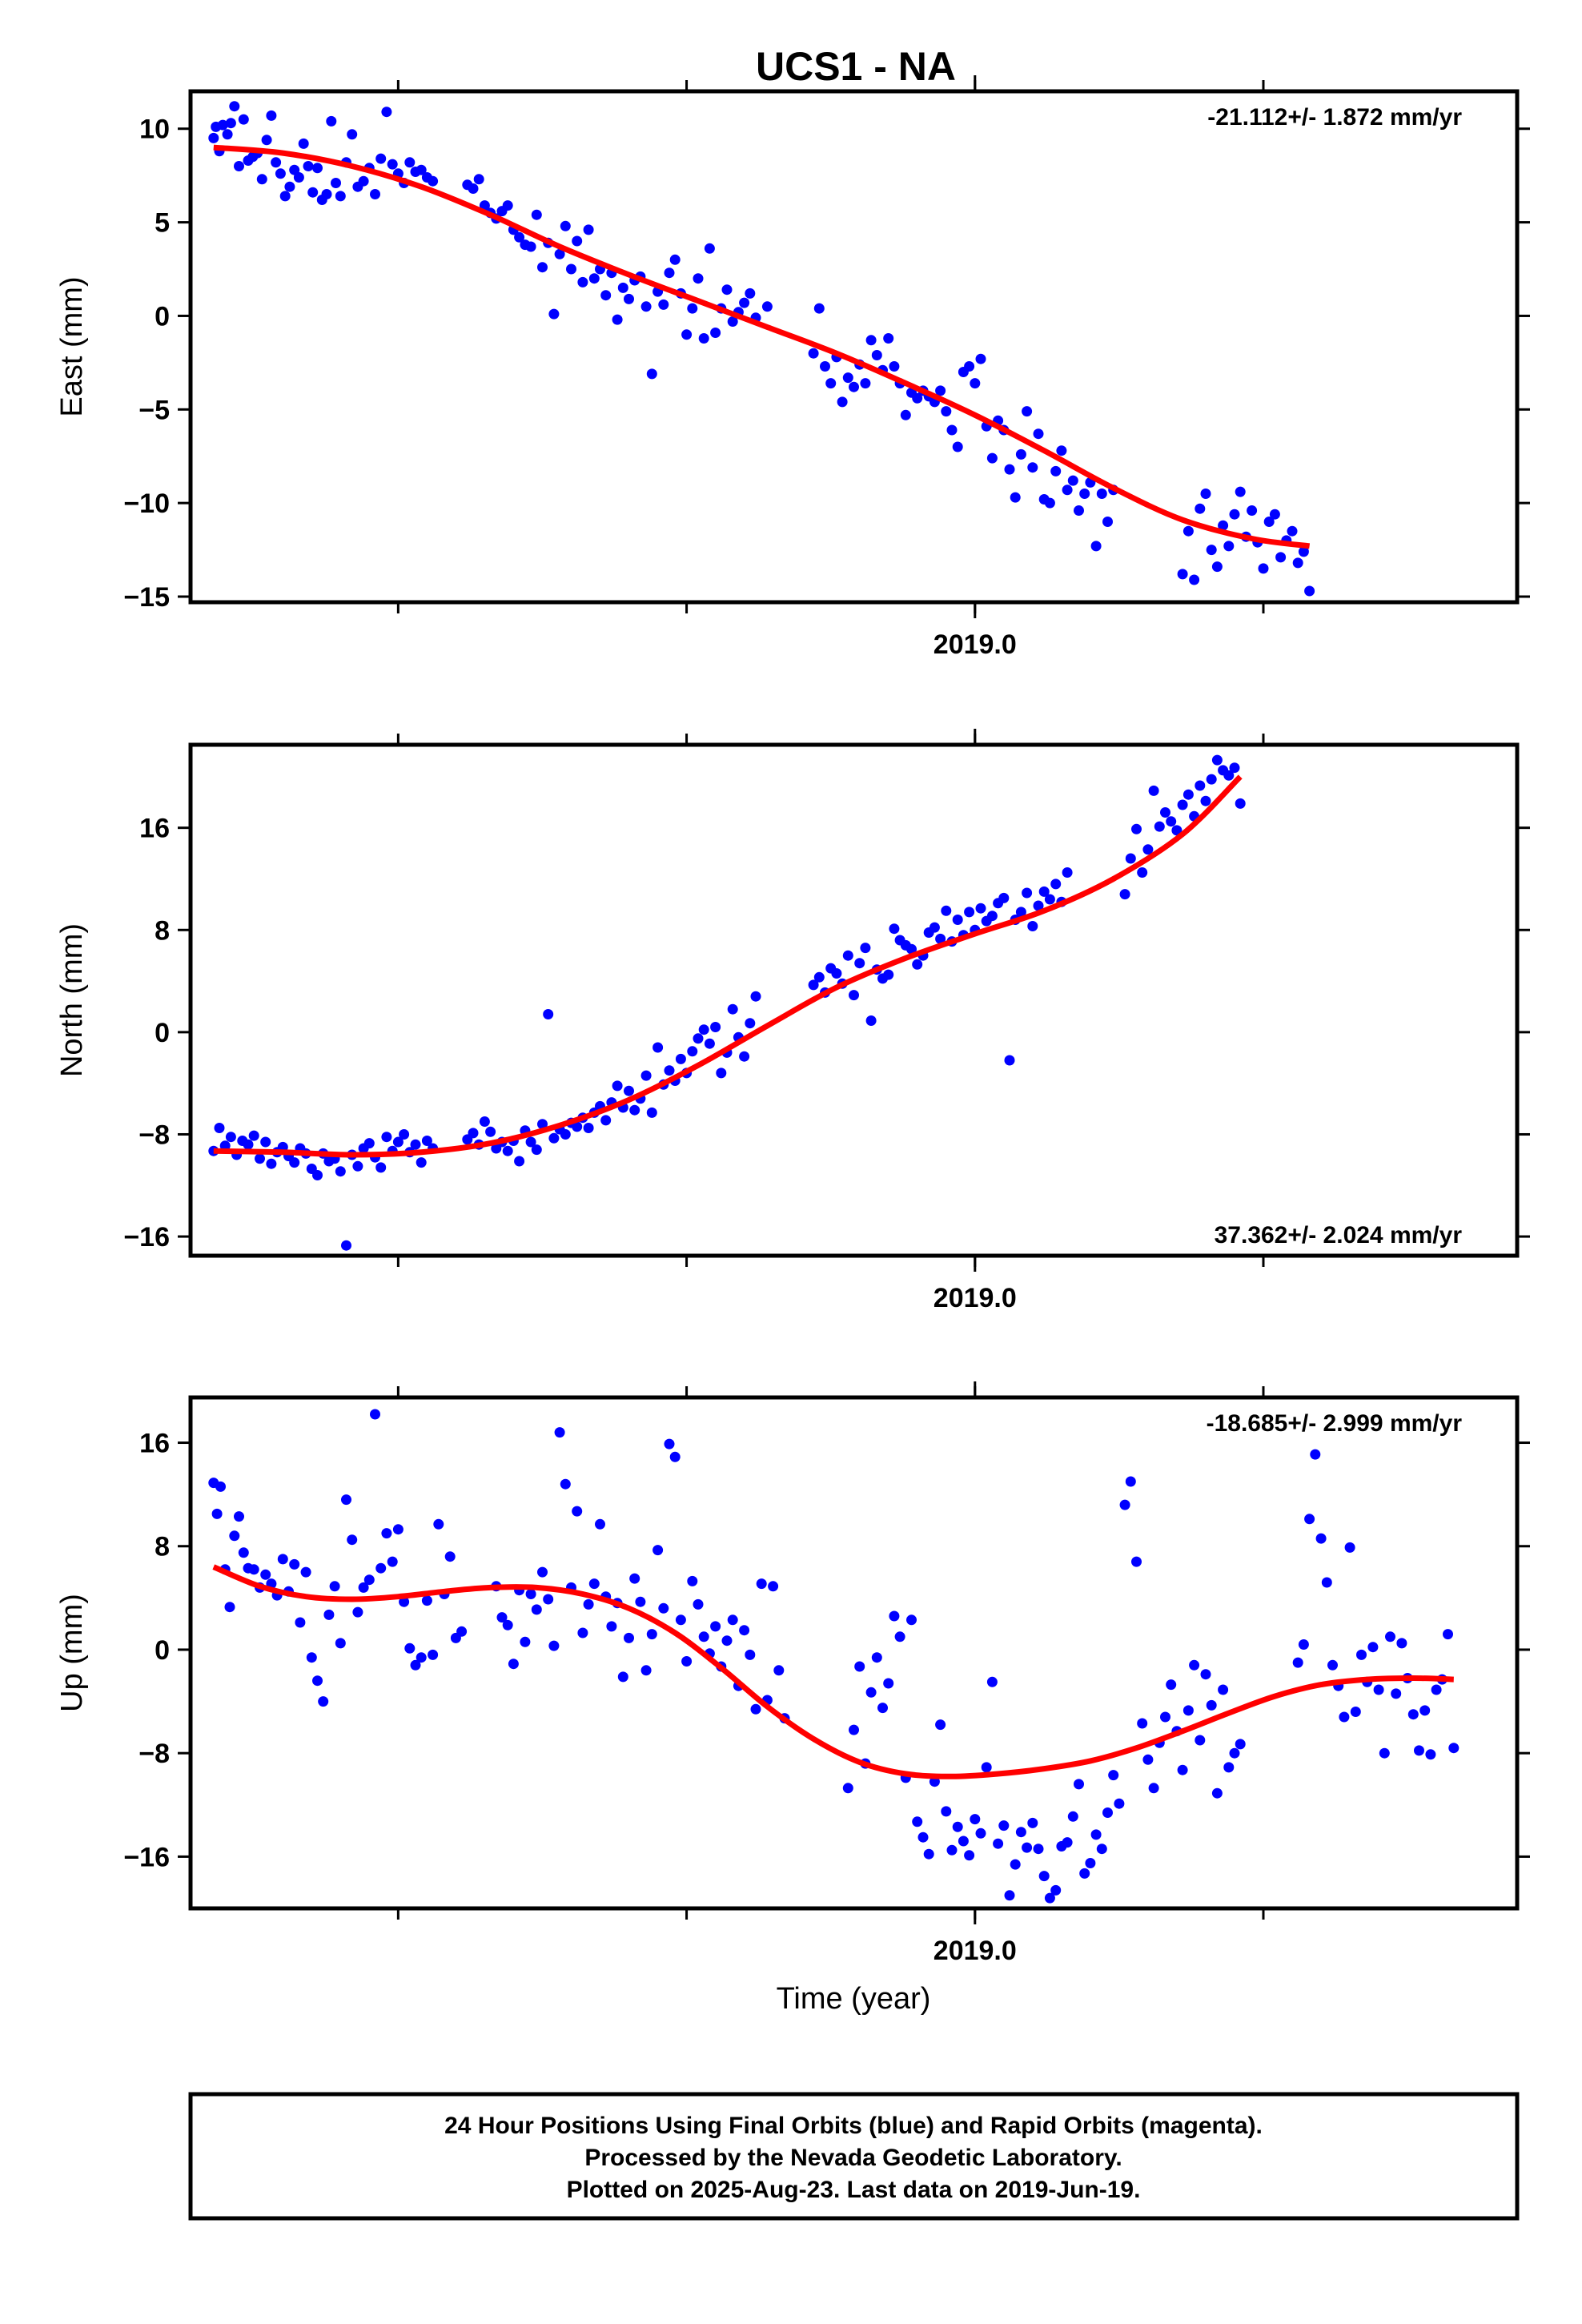 The height and width of the screenshot is (2324, 1582). What do you see at coordinates (72, 1653) in the screenshot?
I see `up-ylabel: Up (mm)` at bounding box center [72, 1653].